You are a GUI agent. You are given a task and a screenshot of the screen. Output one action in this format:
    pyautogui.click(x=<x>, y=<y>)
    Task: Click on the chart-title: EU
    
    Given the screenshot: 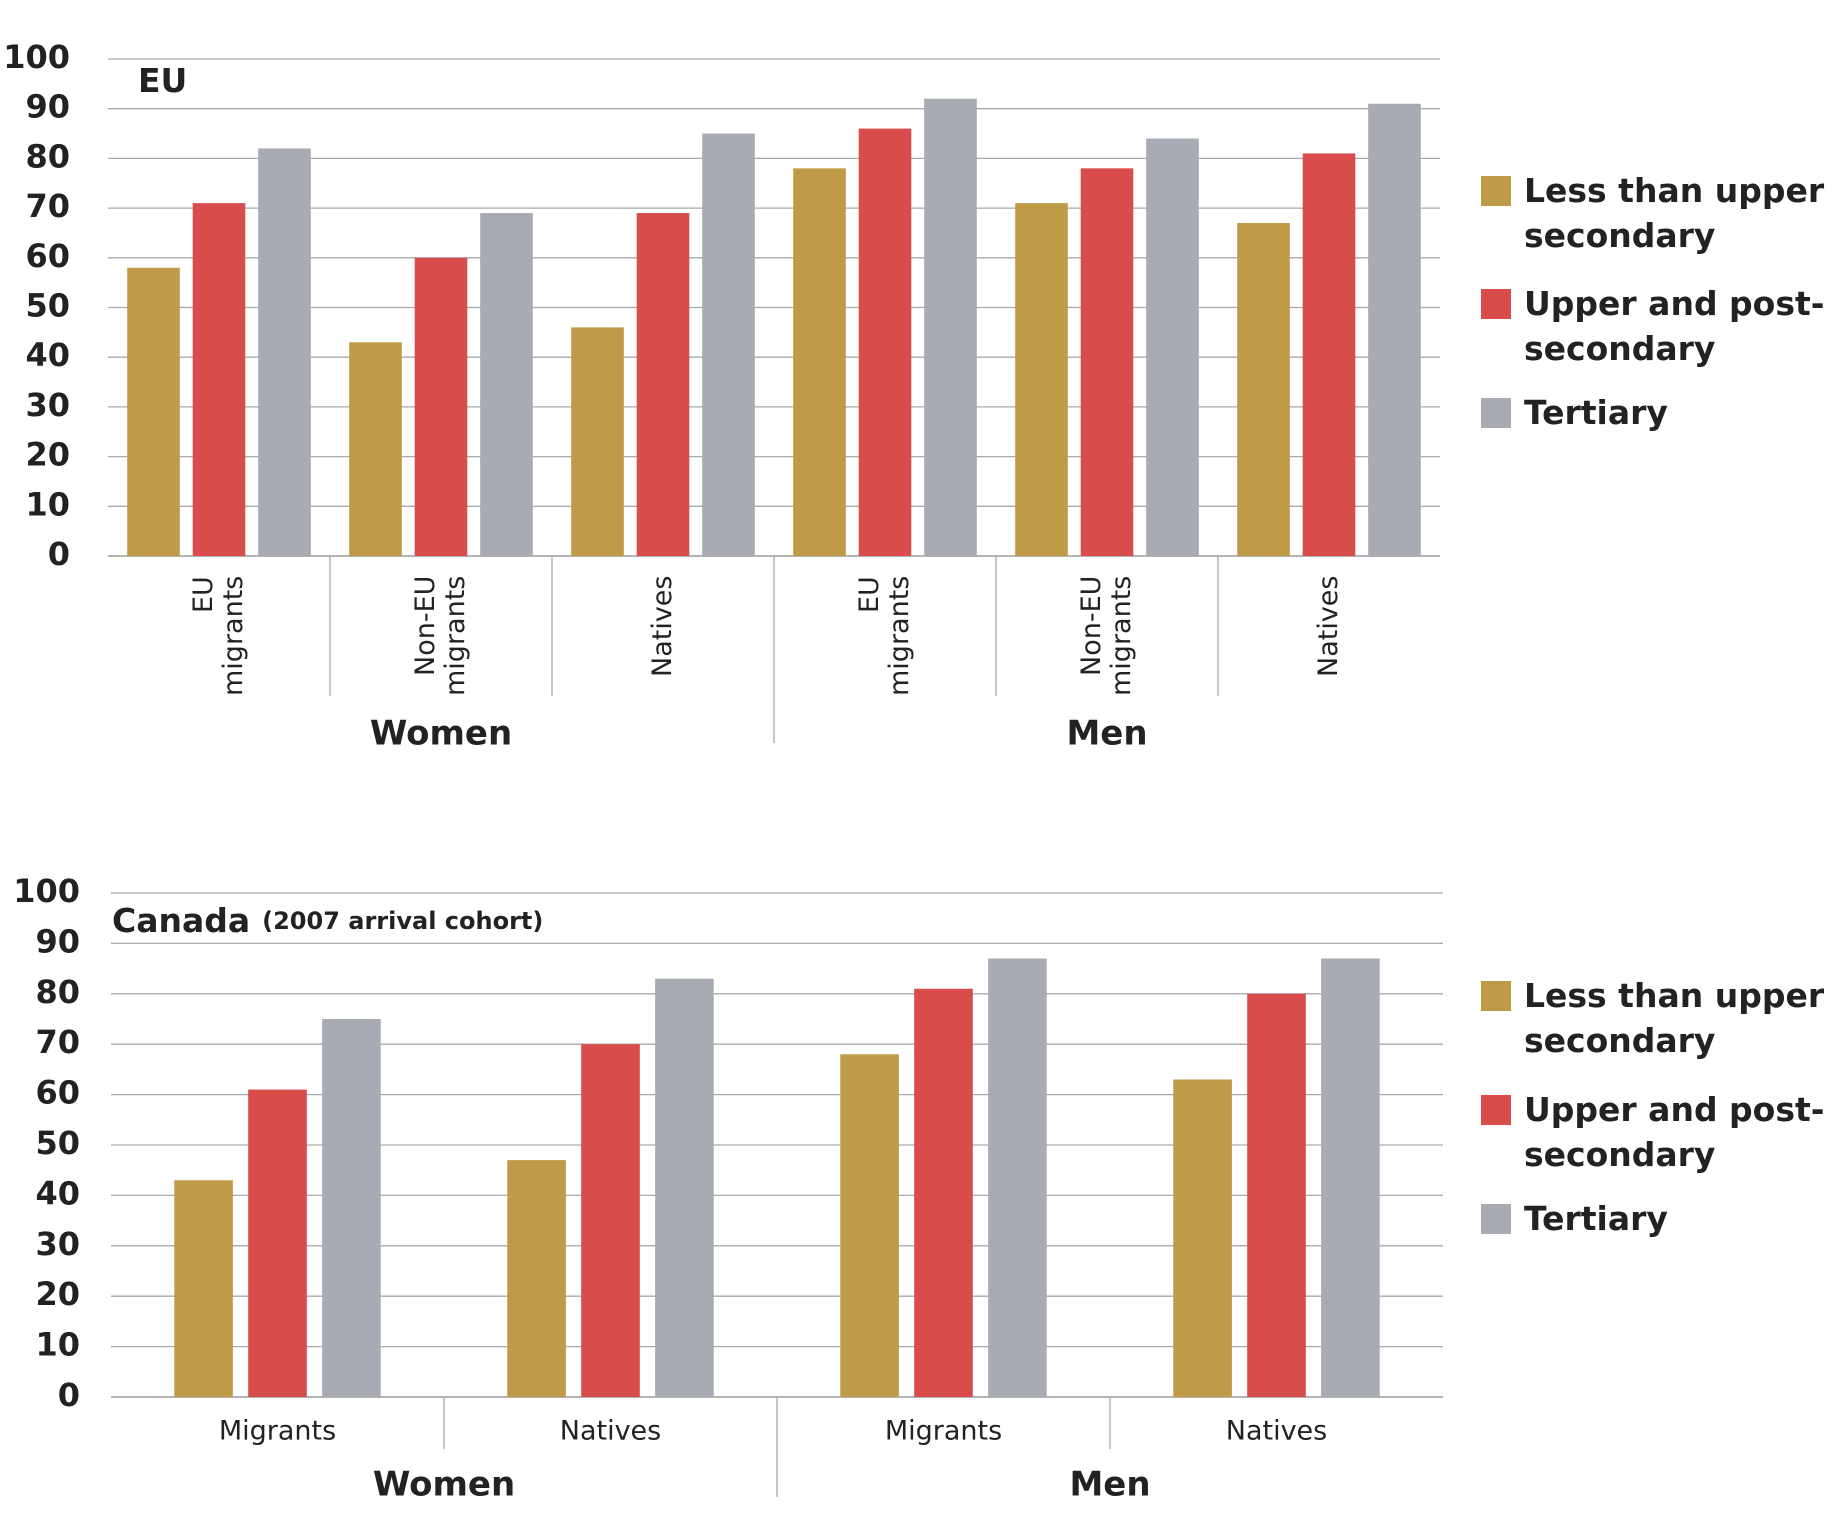 What is the action you would take?
    pyautogui.click(x=162, y=80)
    